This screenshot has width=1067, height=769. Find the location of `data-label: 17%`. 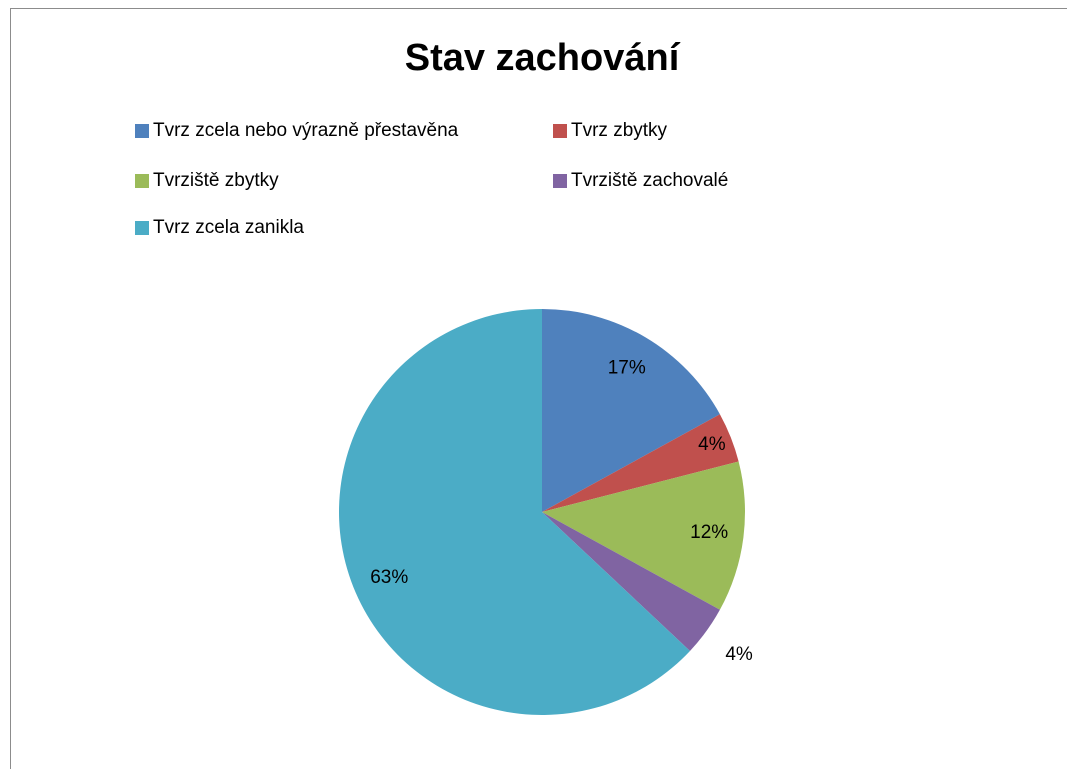

data-label: 17% is located at coordinates (627, 368).